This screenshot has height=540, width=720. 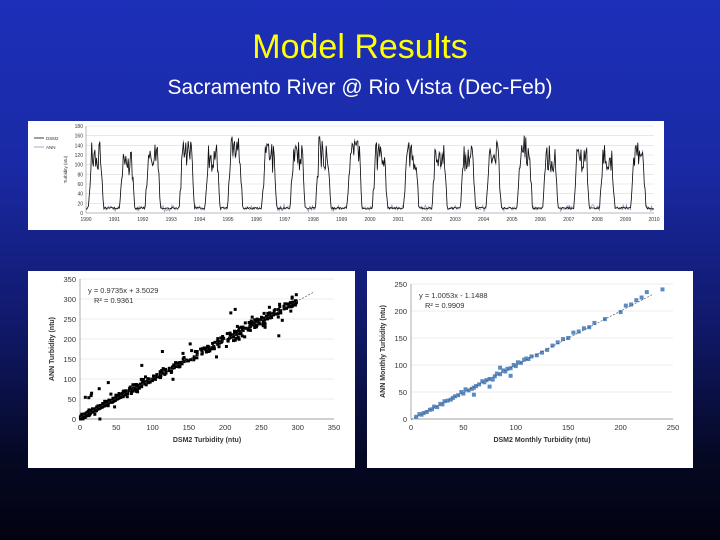 I want to click on sc2-x-tick-label: 50, so click(x=463, y=427).